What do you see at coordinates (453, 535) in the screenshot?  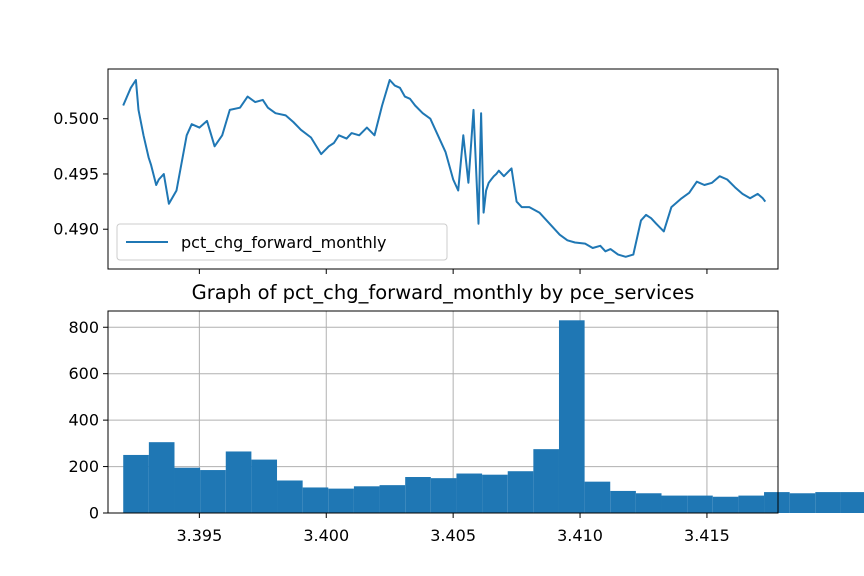 I see `hist-x-tick-label: 3.405` at bounding box center [453, 535].